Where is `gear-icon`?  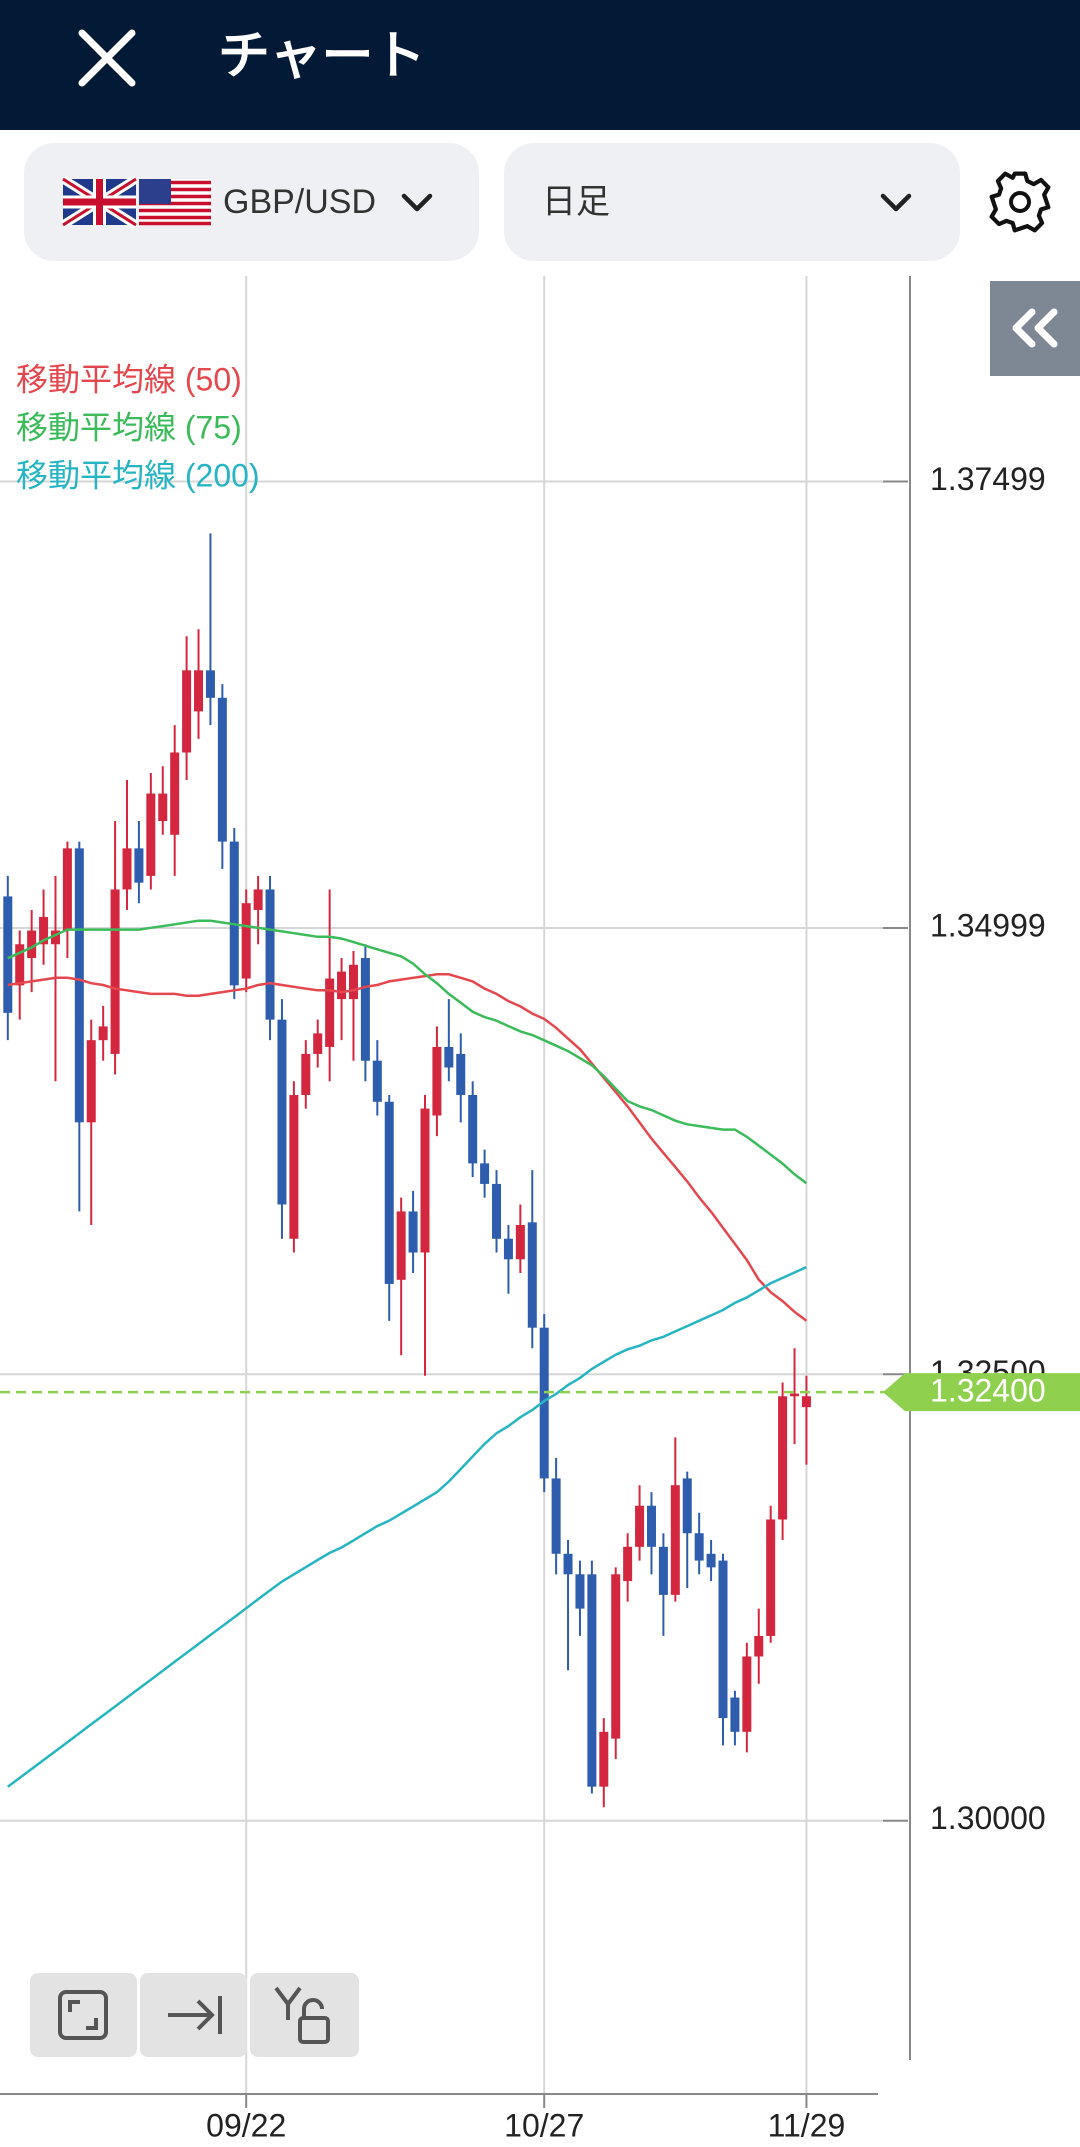 gear-icon is located at coordinates (1020, 202).